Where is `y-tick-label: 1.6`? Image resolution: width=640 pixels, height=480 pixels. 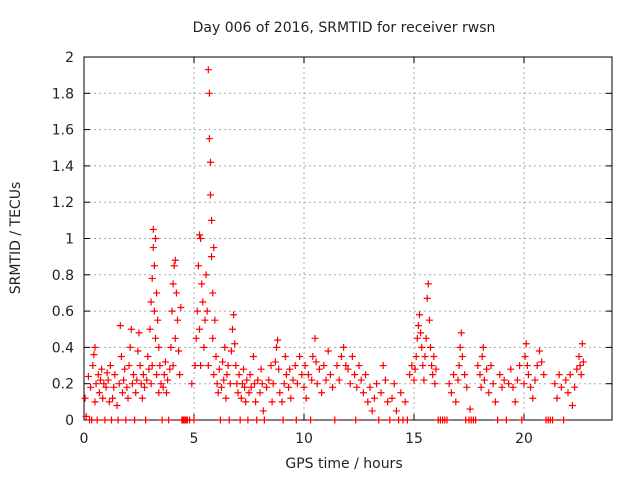
y-tick-label: 1.6 is located at coordinates (63, 131).